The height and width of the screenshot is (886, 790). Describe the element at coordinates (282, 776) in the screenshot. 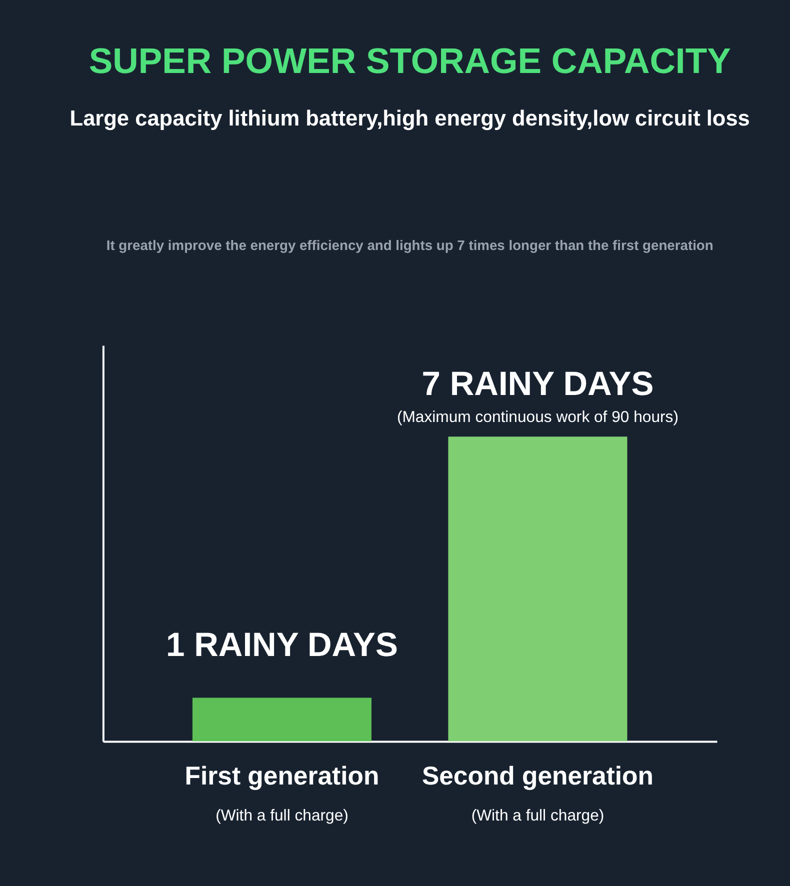

I see `x-tick-label: First generation` at that location.